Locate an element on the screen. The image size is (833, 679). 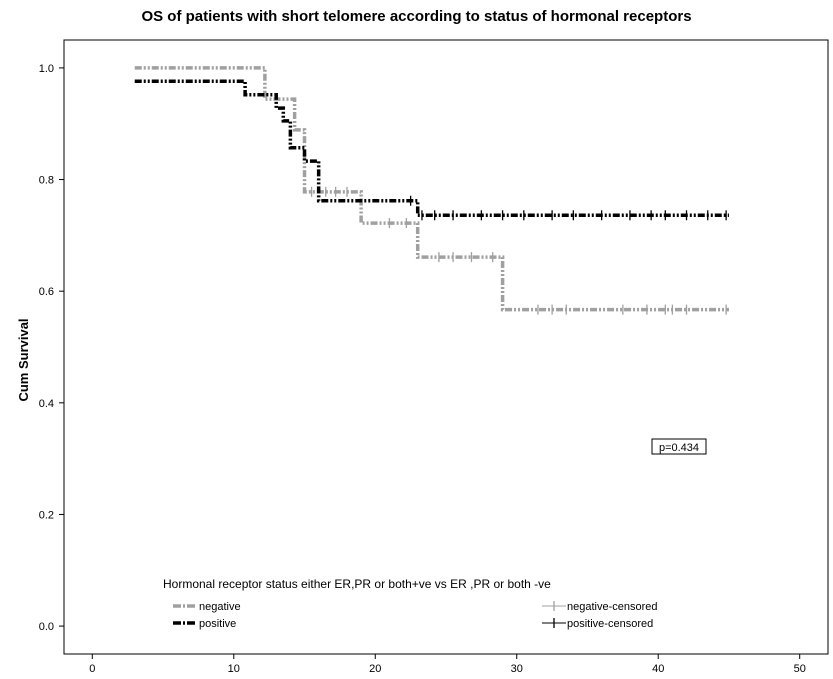
p-value-annotation: p=0.434 is located at coordinates (679, 446).